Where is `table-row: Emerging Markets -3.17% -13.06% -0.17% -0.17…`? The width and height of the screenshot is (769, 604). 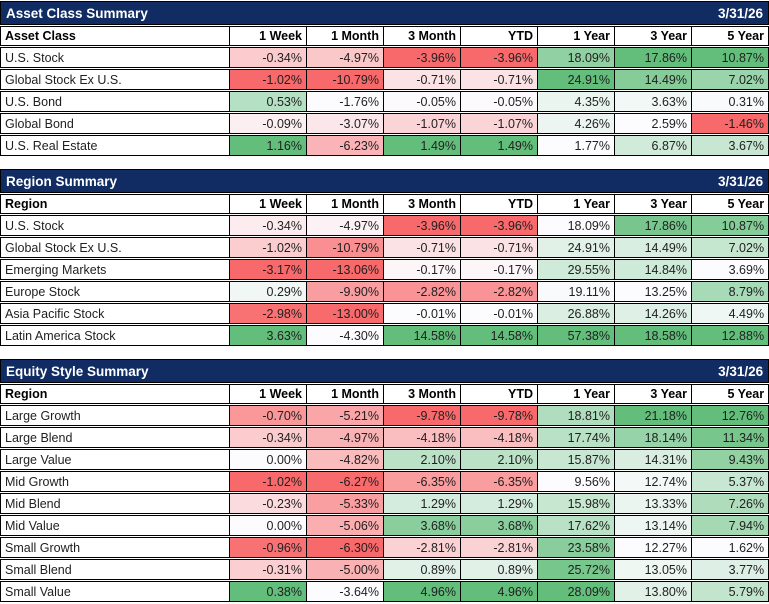
table-row: Emerging Markets -3.17% -13.06% -0.17% -0.17… is located at coordinates (384, 269).